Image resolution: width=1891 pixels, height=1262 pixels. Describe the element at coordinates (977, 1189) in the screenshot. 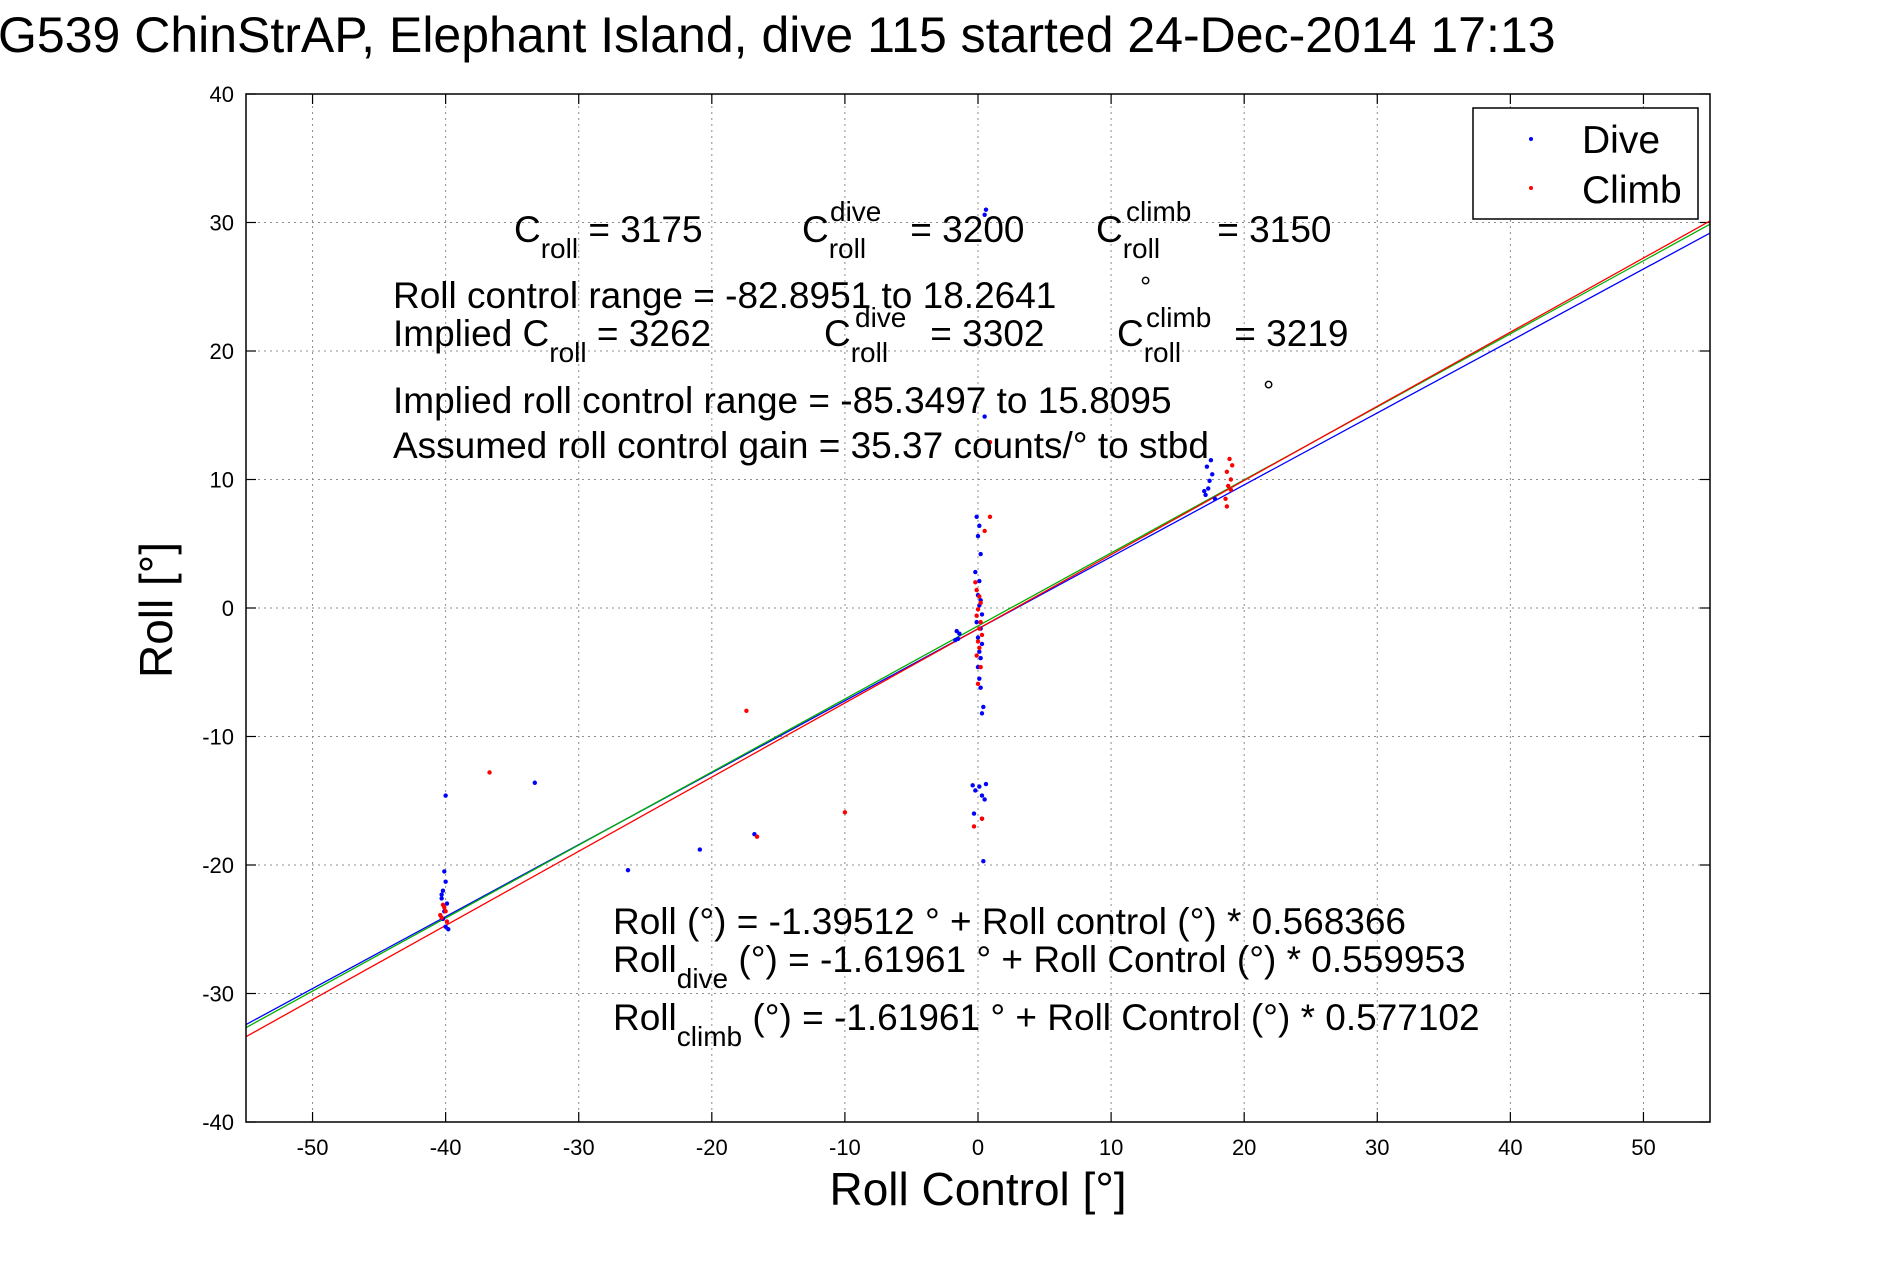

I see `x-axis-label: Roll Control [°]` at that location.